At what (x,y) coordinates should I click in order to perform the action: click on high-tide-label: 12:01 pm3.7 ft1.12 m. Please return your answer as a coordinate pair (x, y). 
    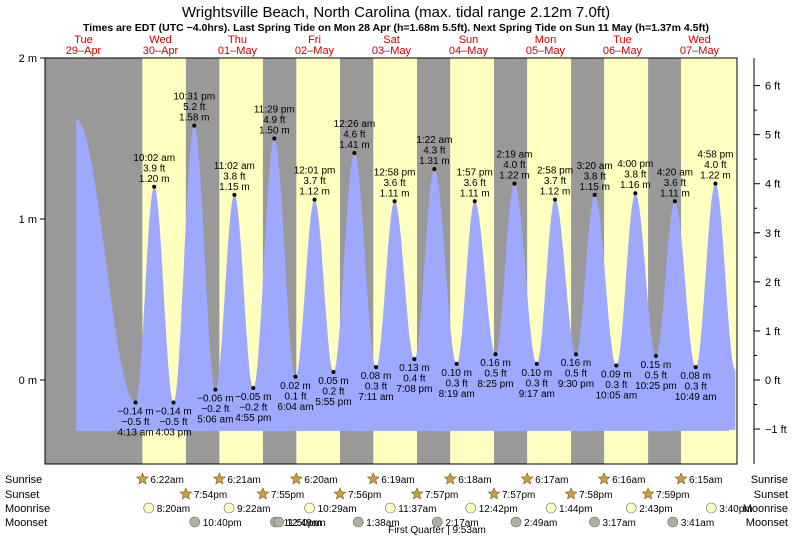
    Looking at the image, I should click on (315, 182).